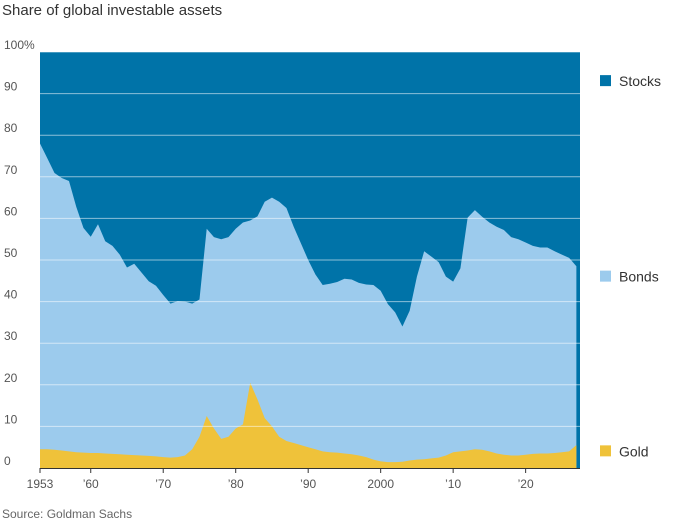  Describe the element at coordinates (639, 277) in the screenshot. I see `legend-label-bonds: Bonds` at that location.